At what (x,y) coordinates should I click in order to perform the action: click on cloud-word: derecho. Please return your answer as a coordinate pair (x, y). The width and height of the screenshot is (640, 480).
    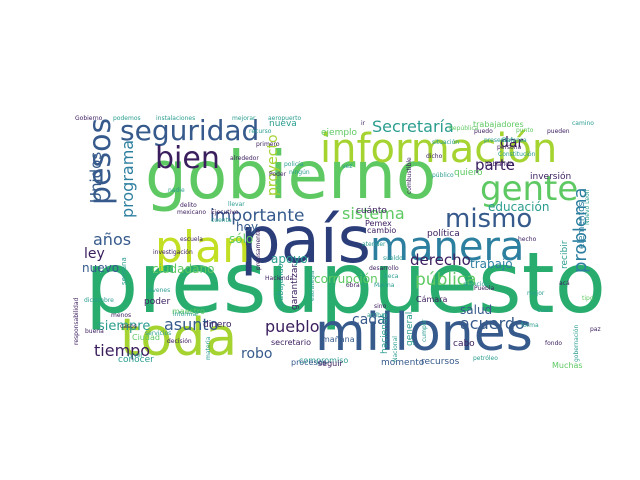
    Looking at the image, I should click on (440, 260).